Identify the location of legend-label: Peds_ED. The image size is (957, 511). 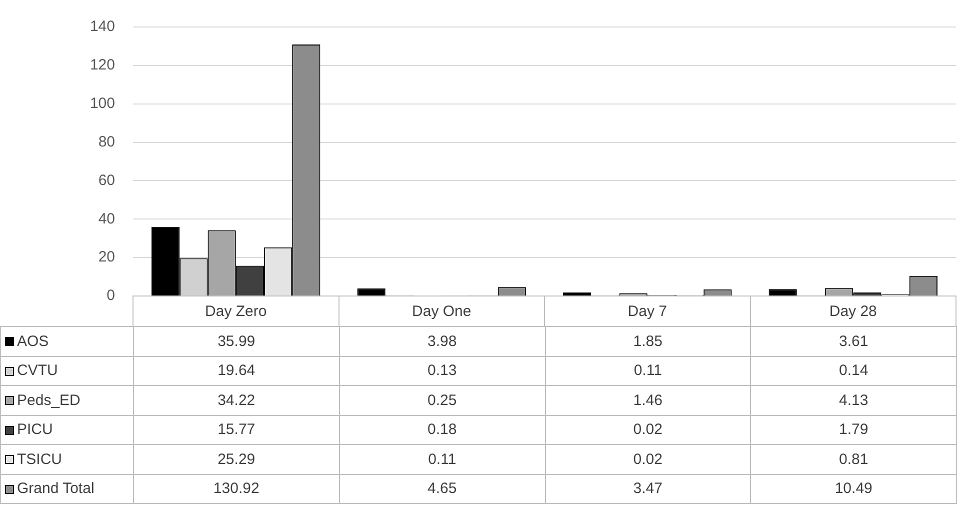
(67, 400).